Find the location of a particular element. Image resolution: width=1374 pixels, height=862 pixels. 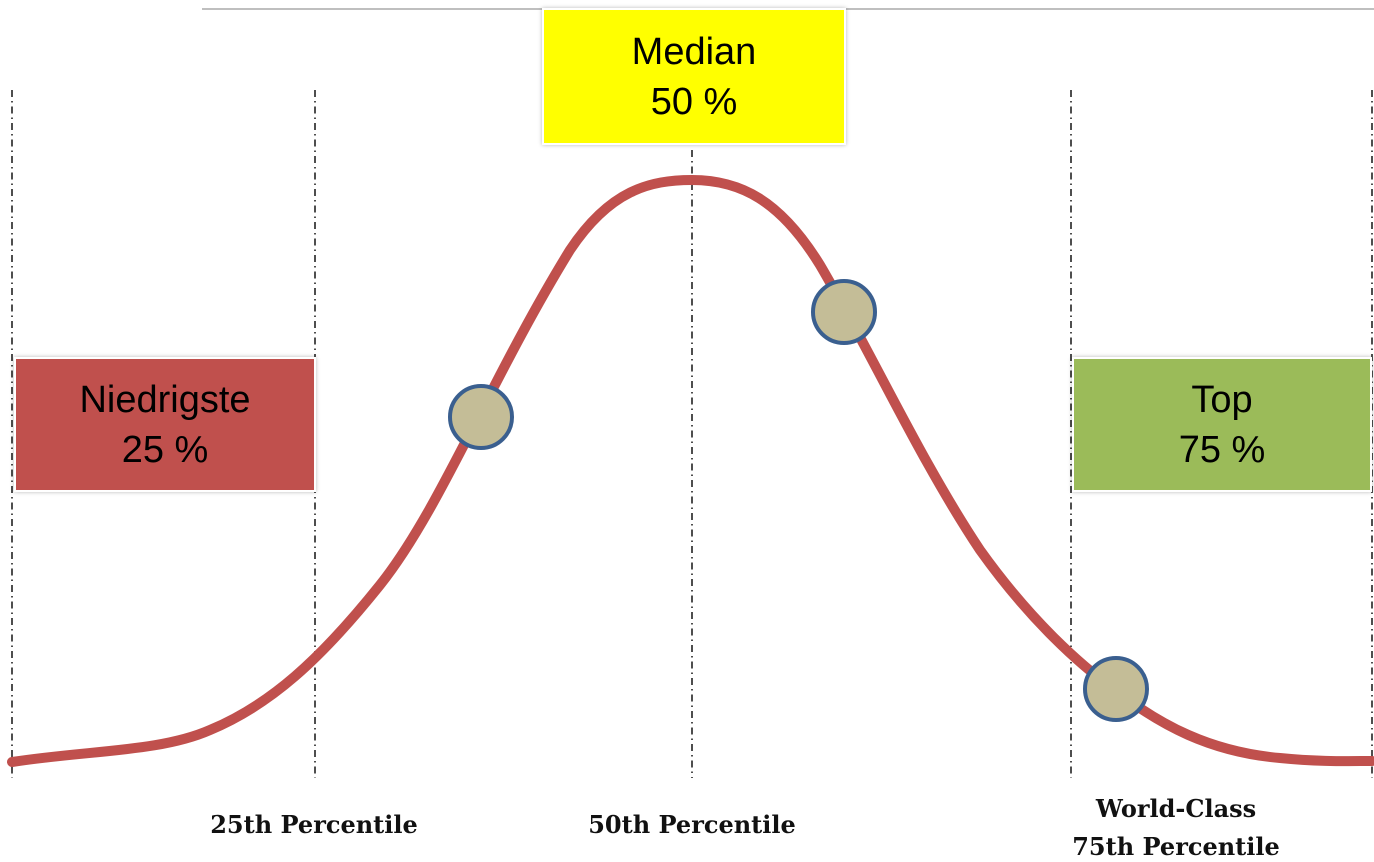

median-box: Median 50 % is located at coordinates (694, 76).